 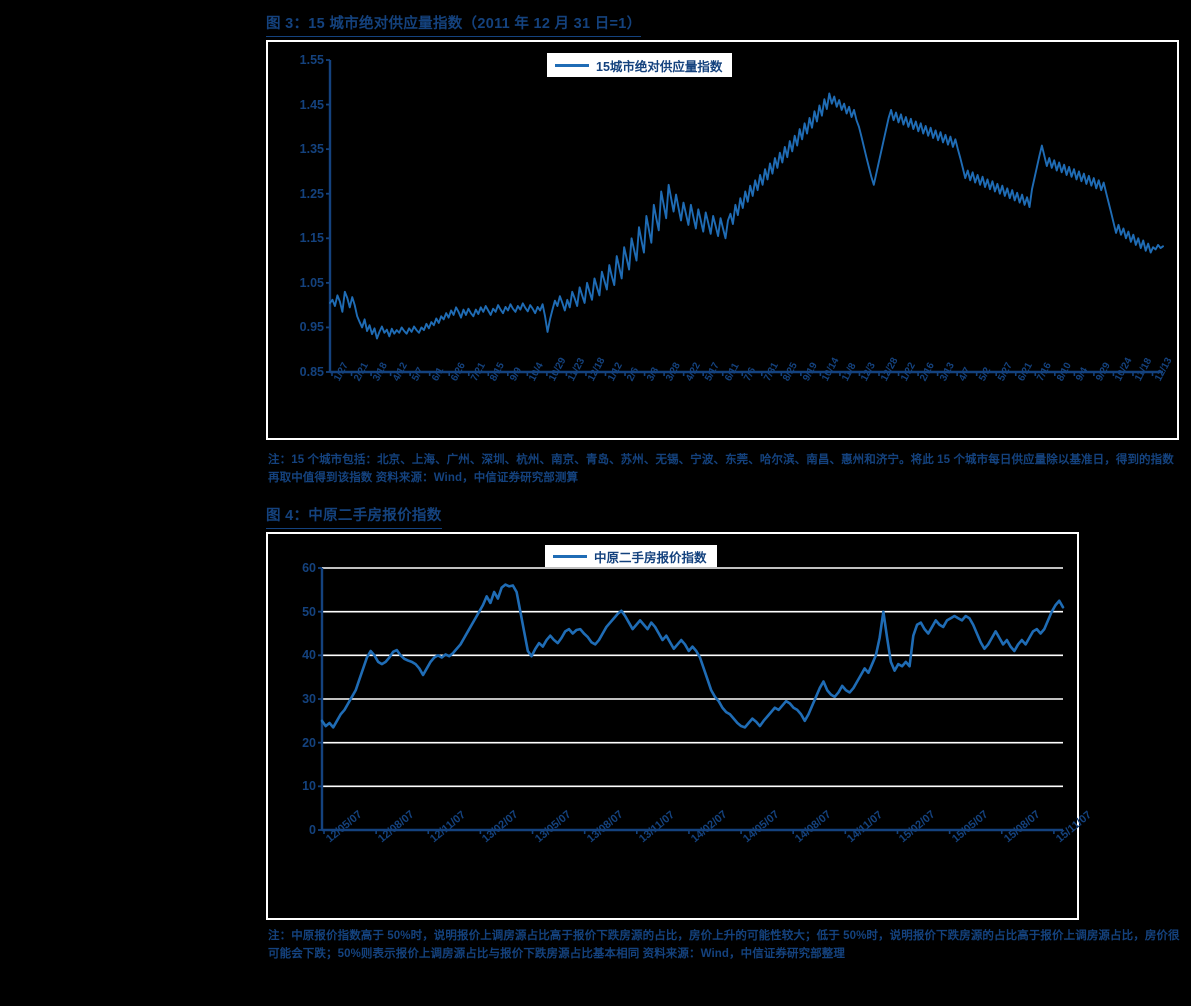 What do you see at coordinates (692, 656) in the screenshot?
I see `data-series-line` at bounding box center [692, 656].